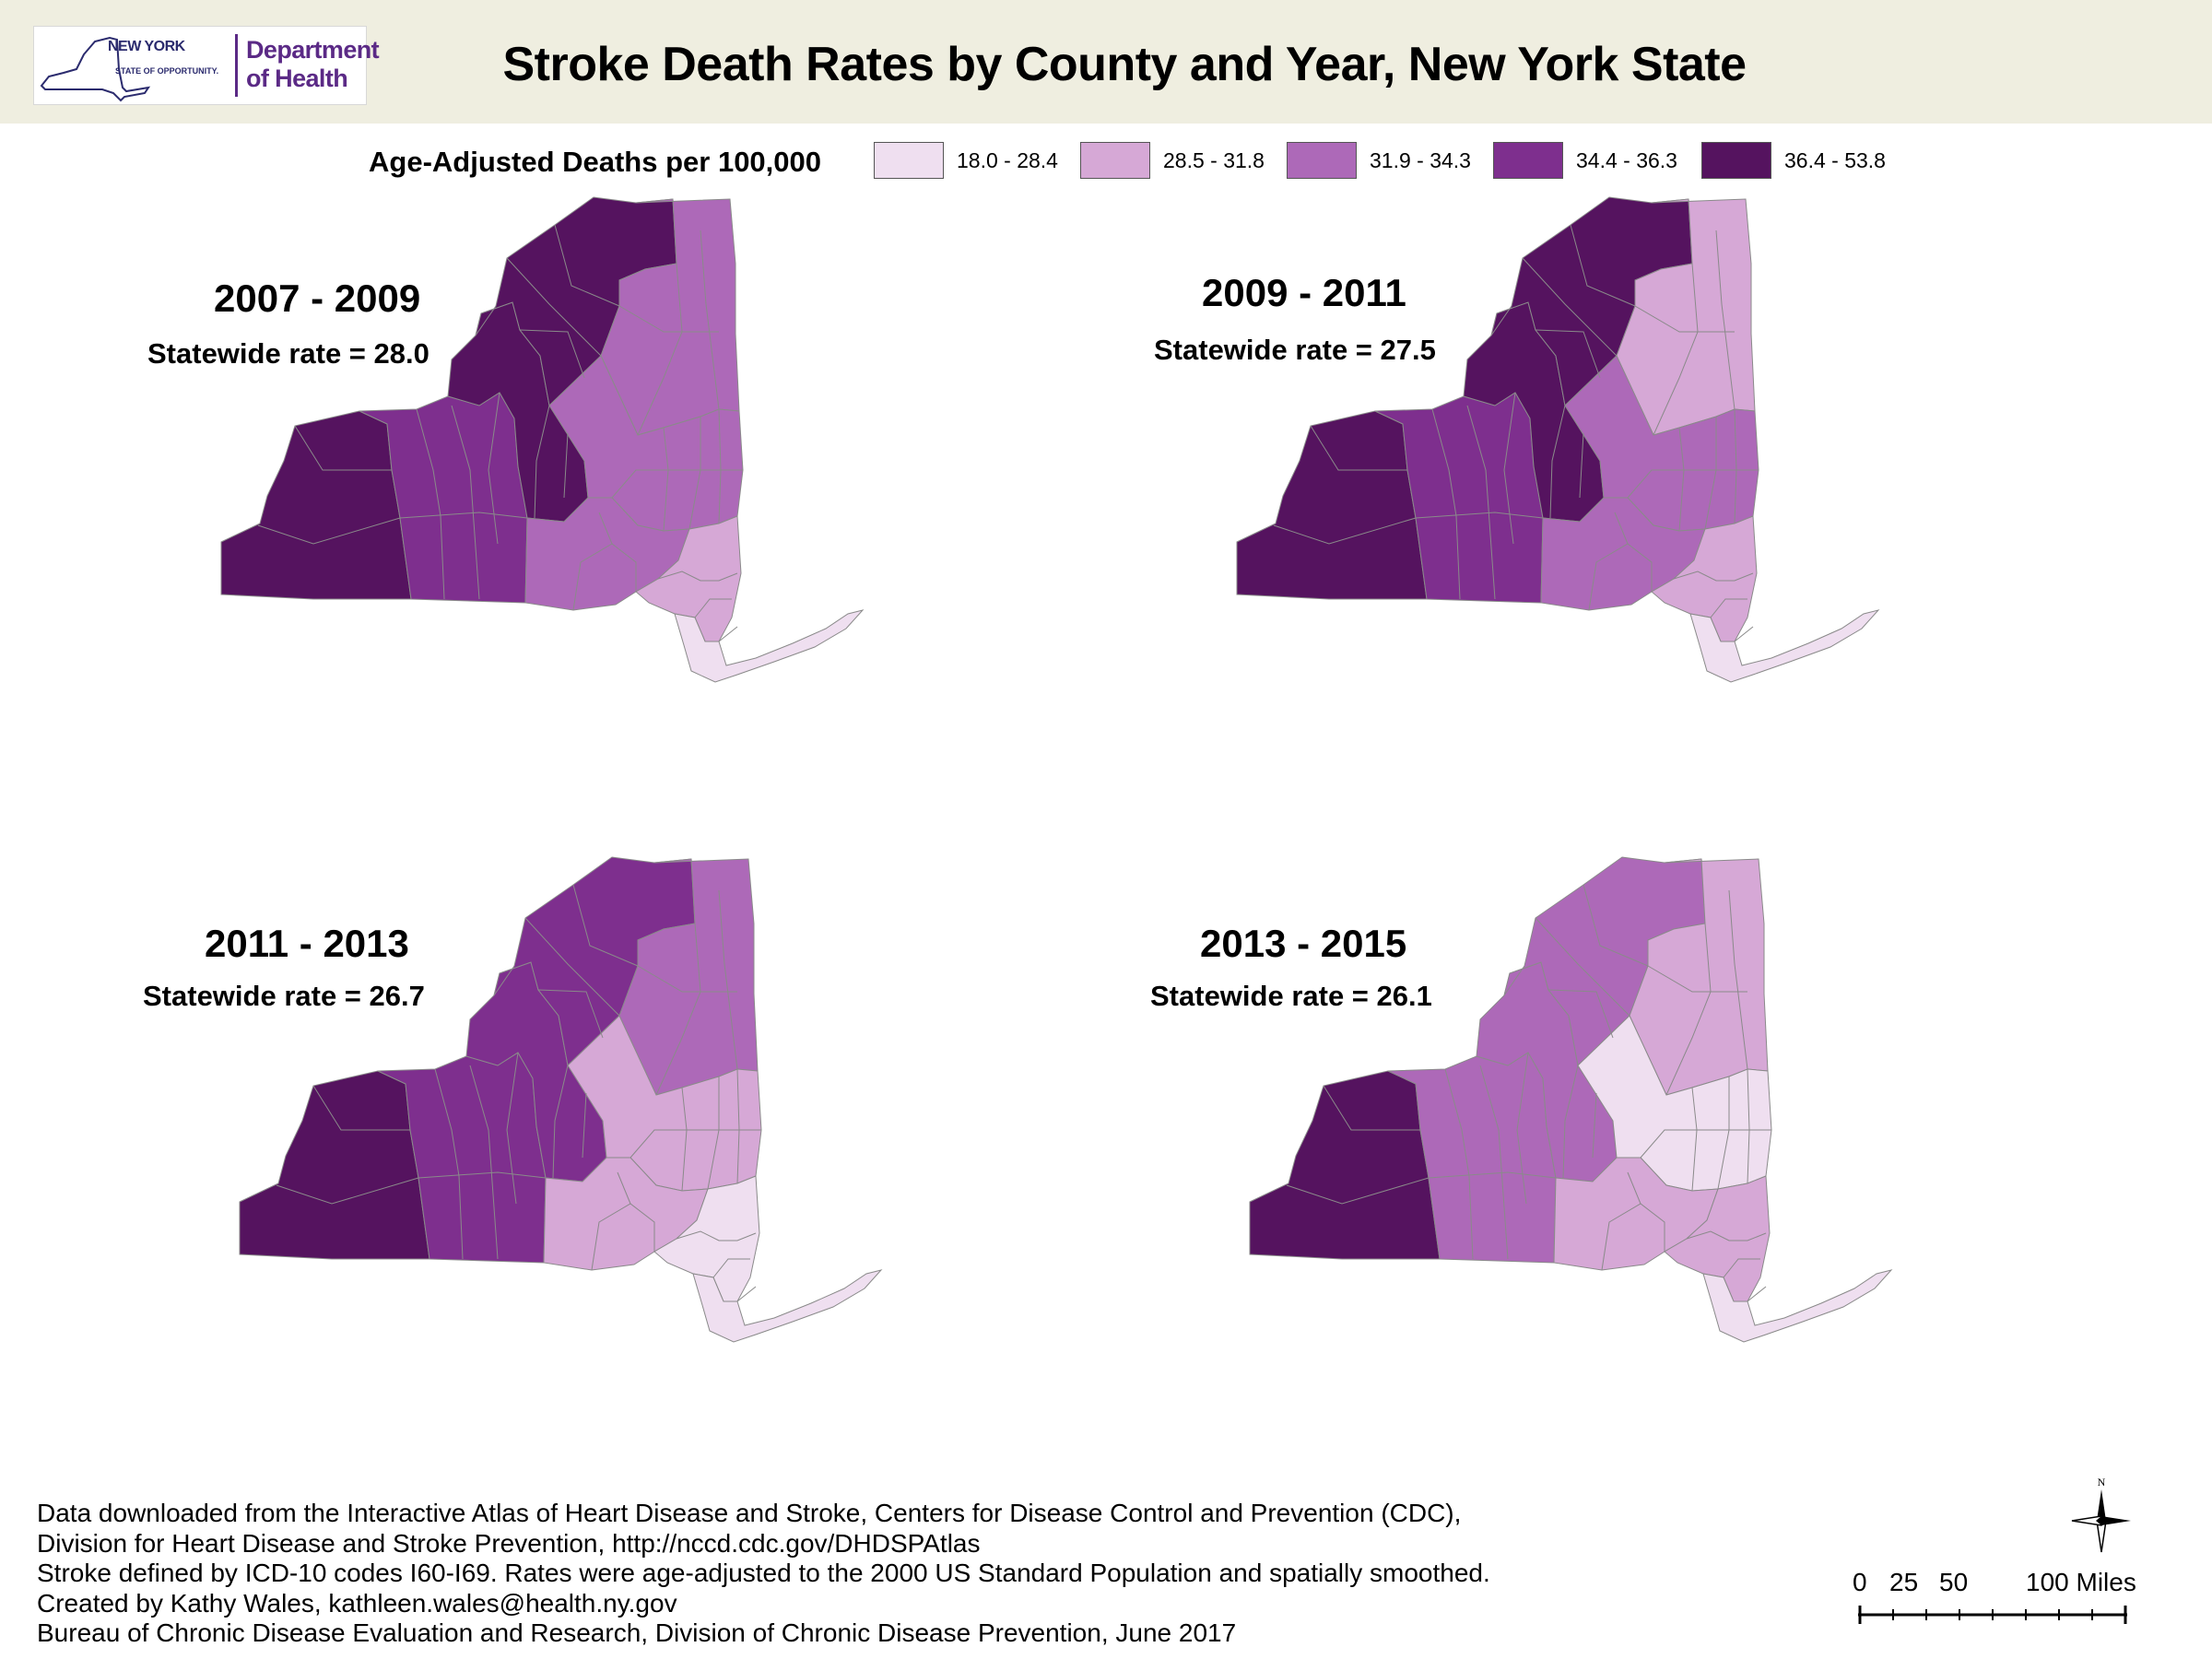 The image size is (2212, 1659). What do you see at coordinates (313, 50) in the screenshot?
I see `logo-department-line1: Department` at bounding box center [313, 50].